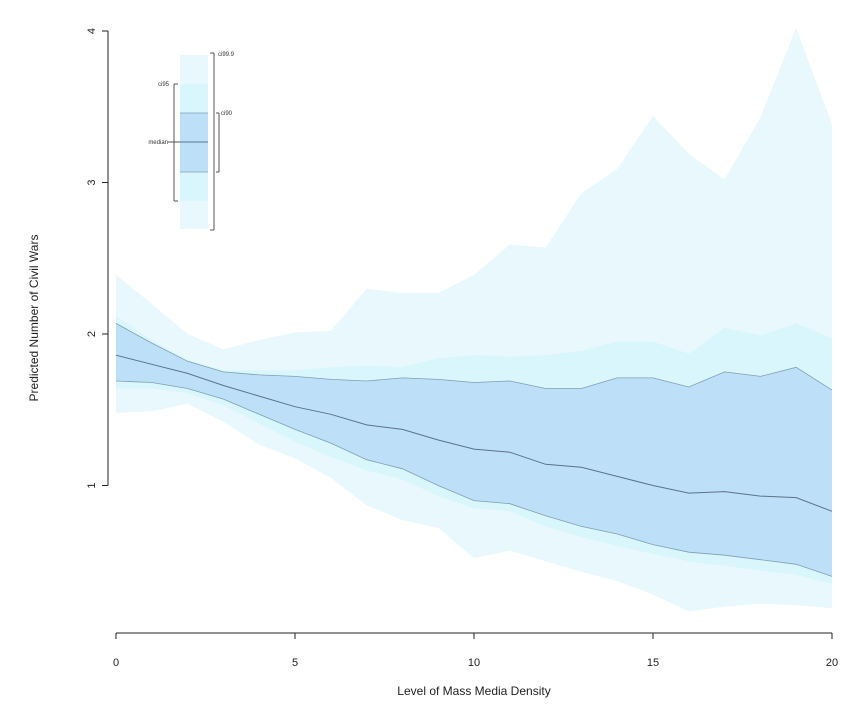 The width and height of the screenshot is (864, 720). I want to click on ci90-upper-line, so click(474, 357).